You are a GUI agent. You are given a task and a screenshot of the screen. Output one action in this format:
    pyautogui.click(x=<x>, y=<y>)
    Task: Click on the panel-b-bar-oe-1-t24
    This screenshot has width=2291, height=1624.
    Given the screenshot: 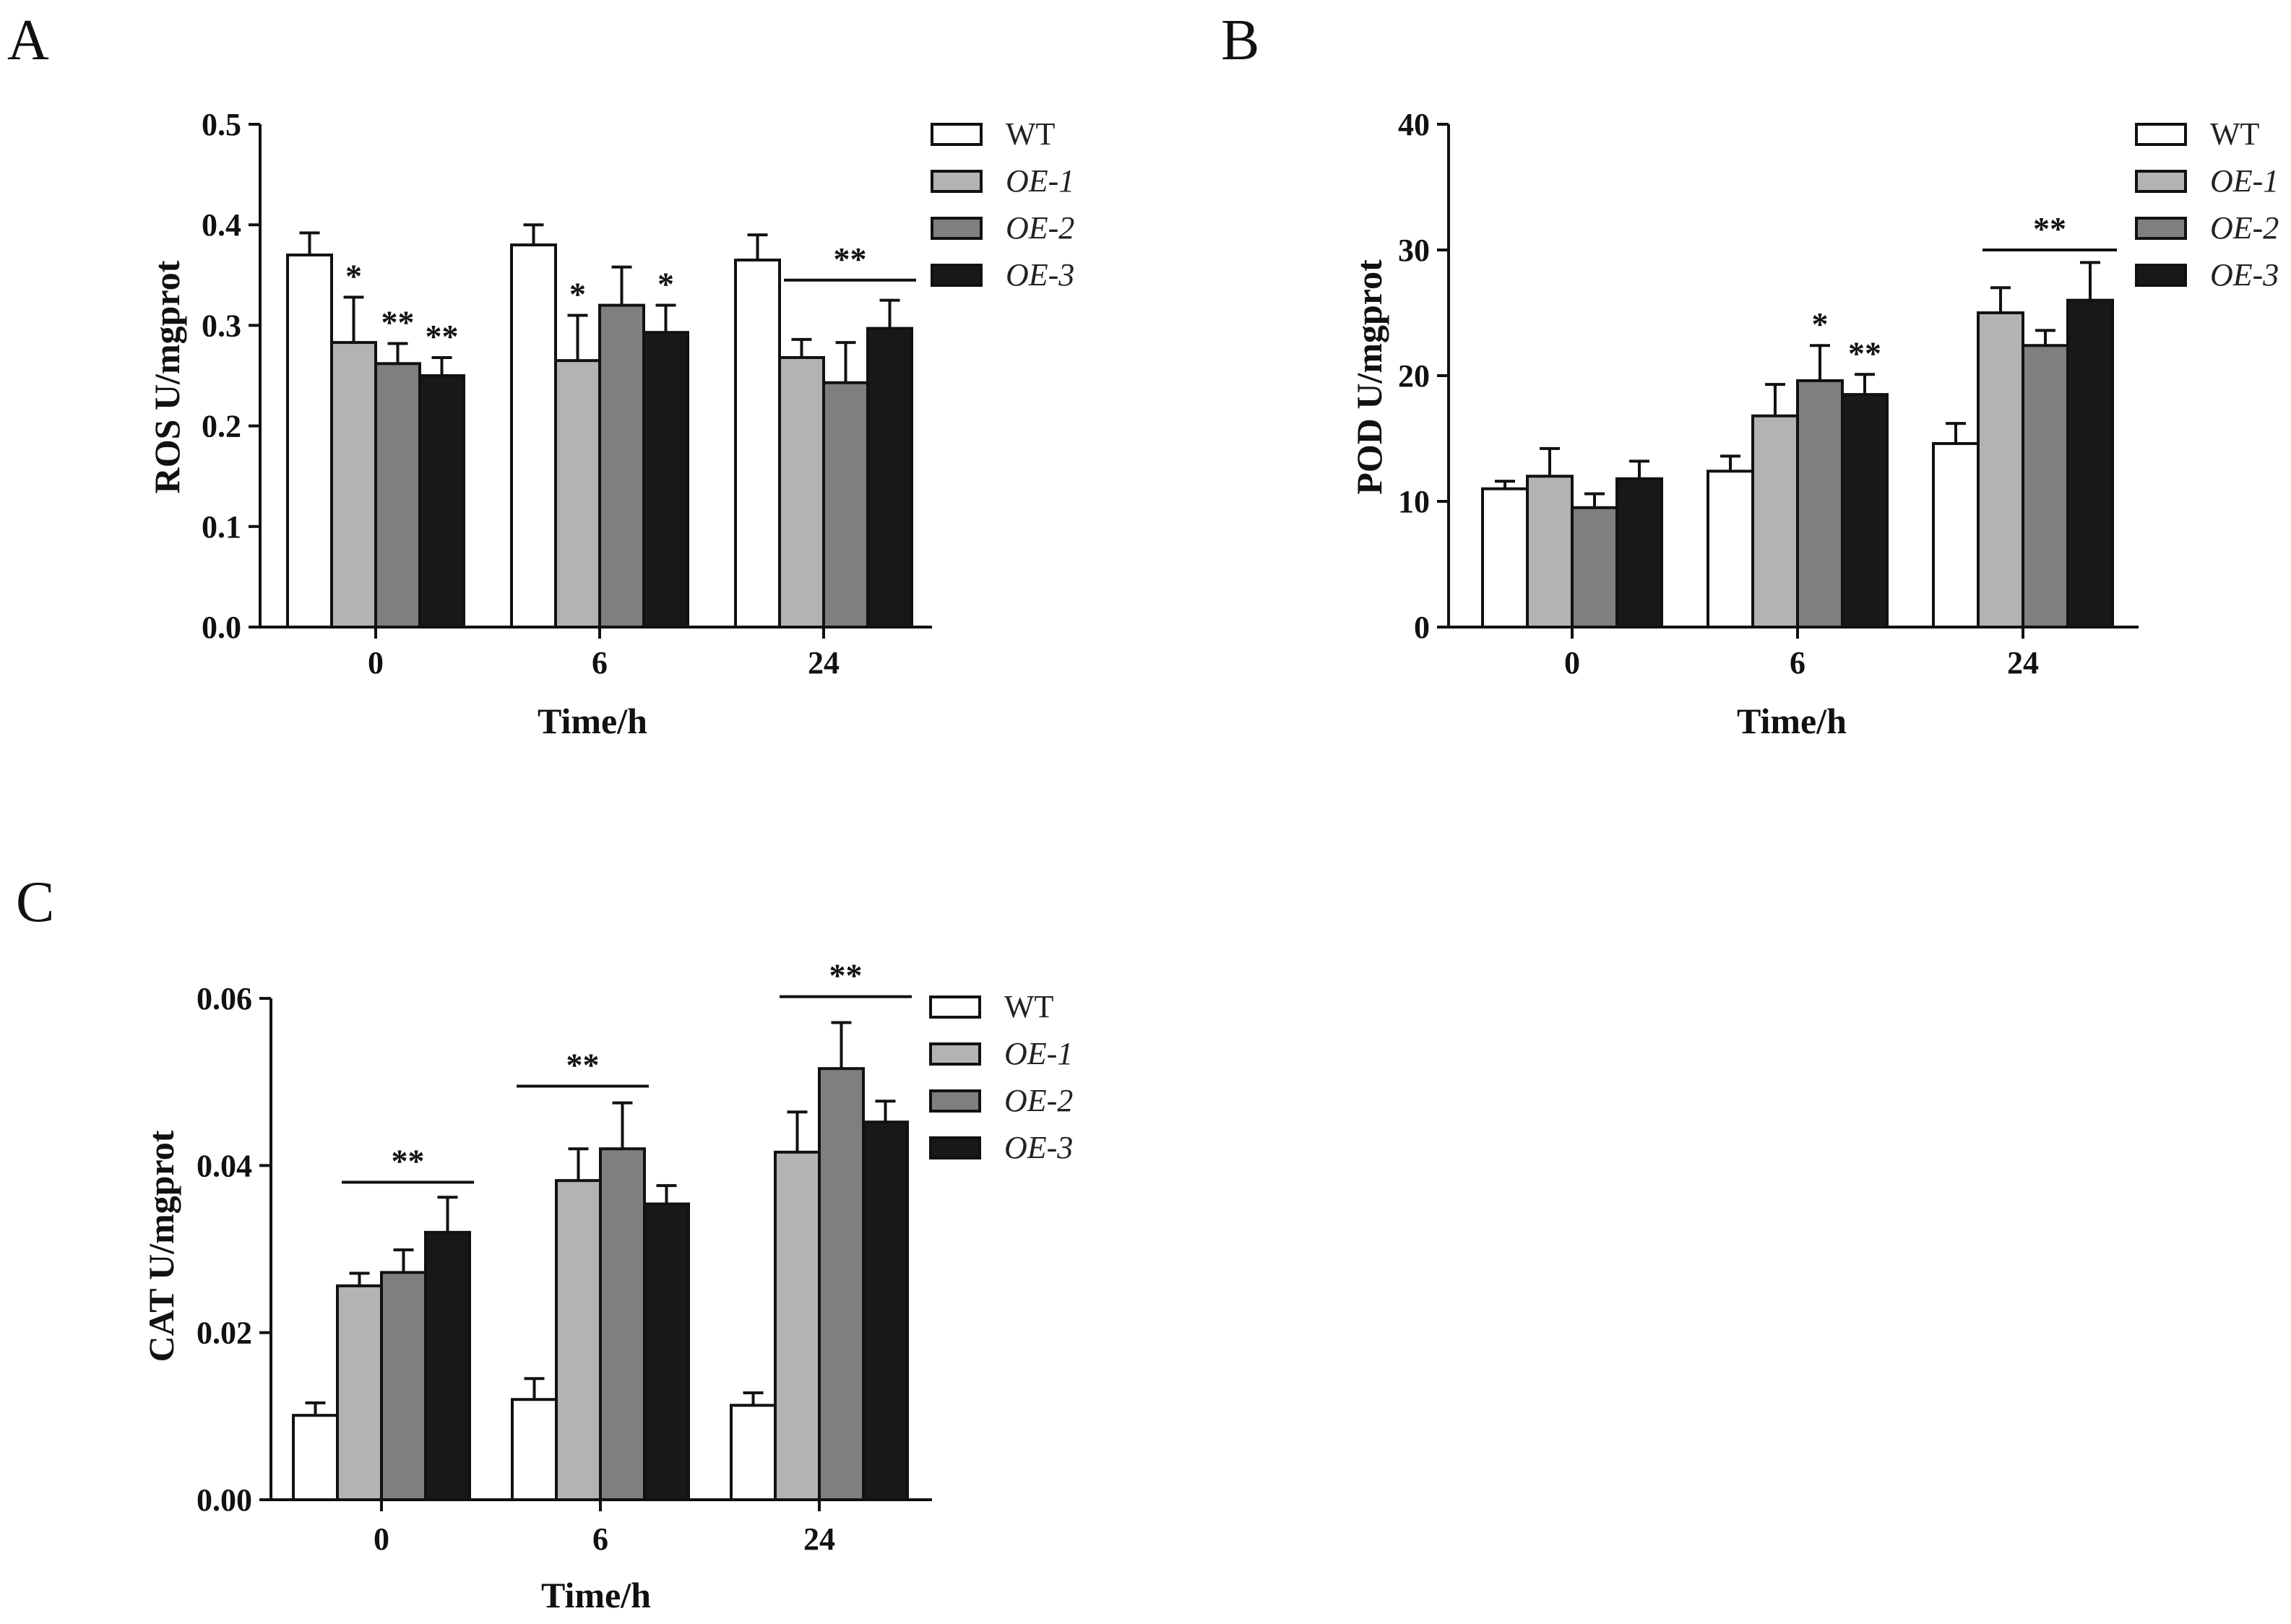 What is the action you would take?
    pyautogui.click(x=2001, y=470)
    